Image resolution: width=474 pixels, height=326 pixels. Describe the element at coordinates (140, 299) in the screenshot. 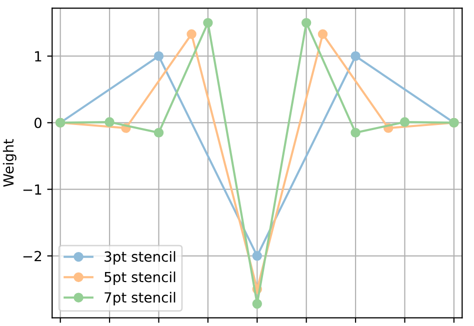

I see `legend-label: 7pt stencil` at that location.